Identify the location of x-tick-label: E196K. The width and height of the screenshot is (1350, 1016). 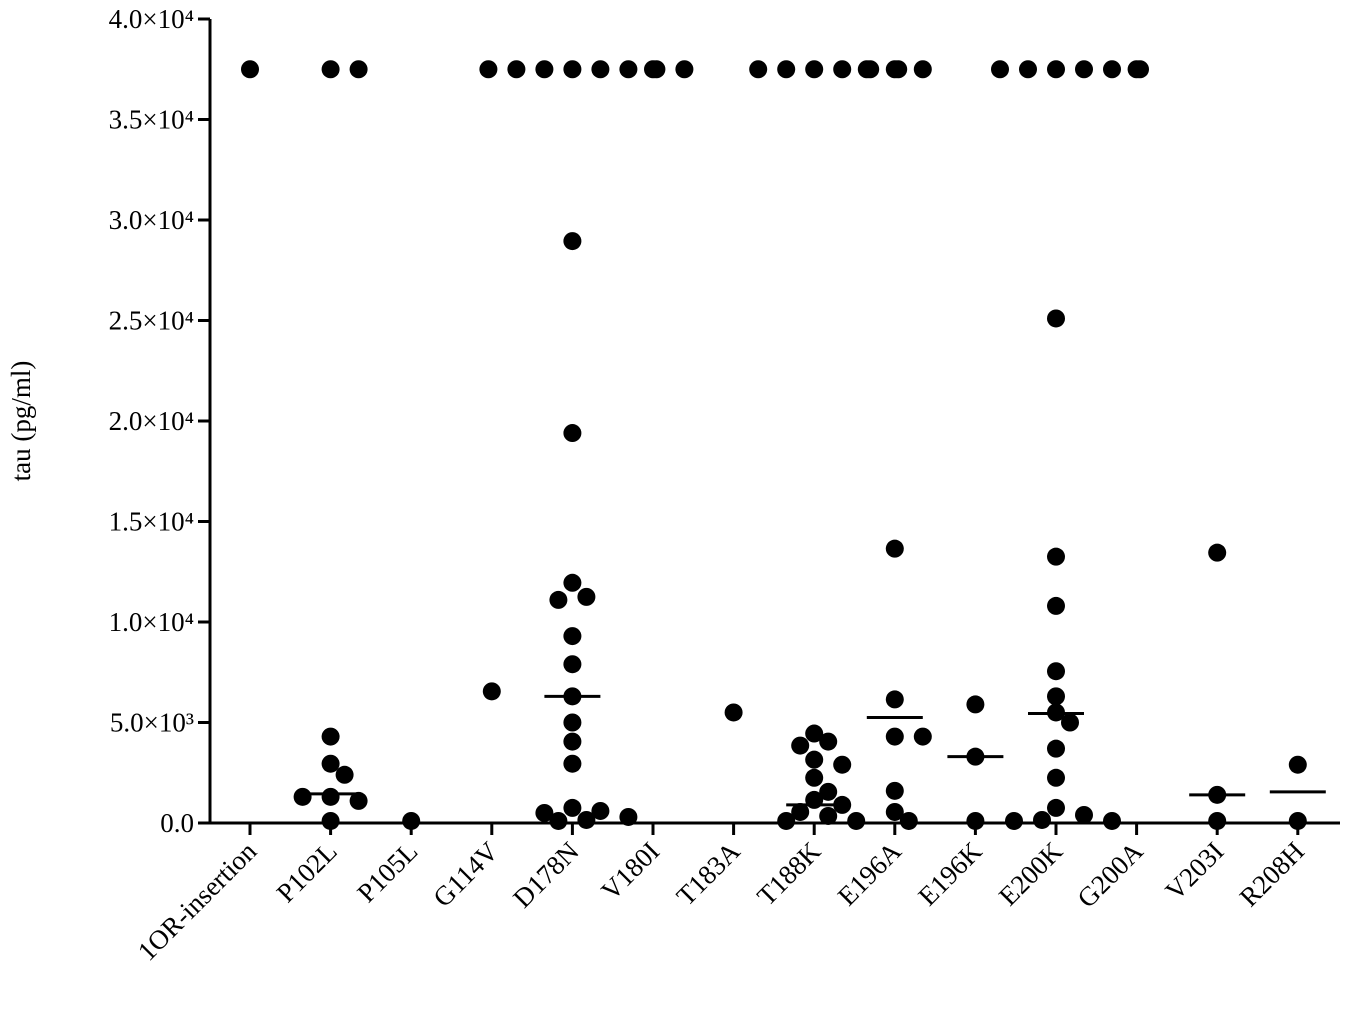
(950, 874).